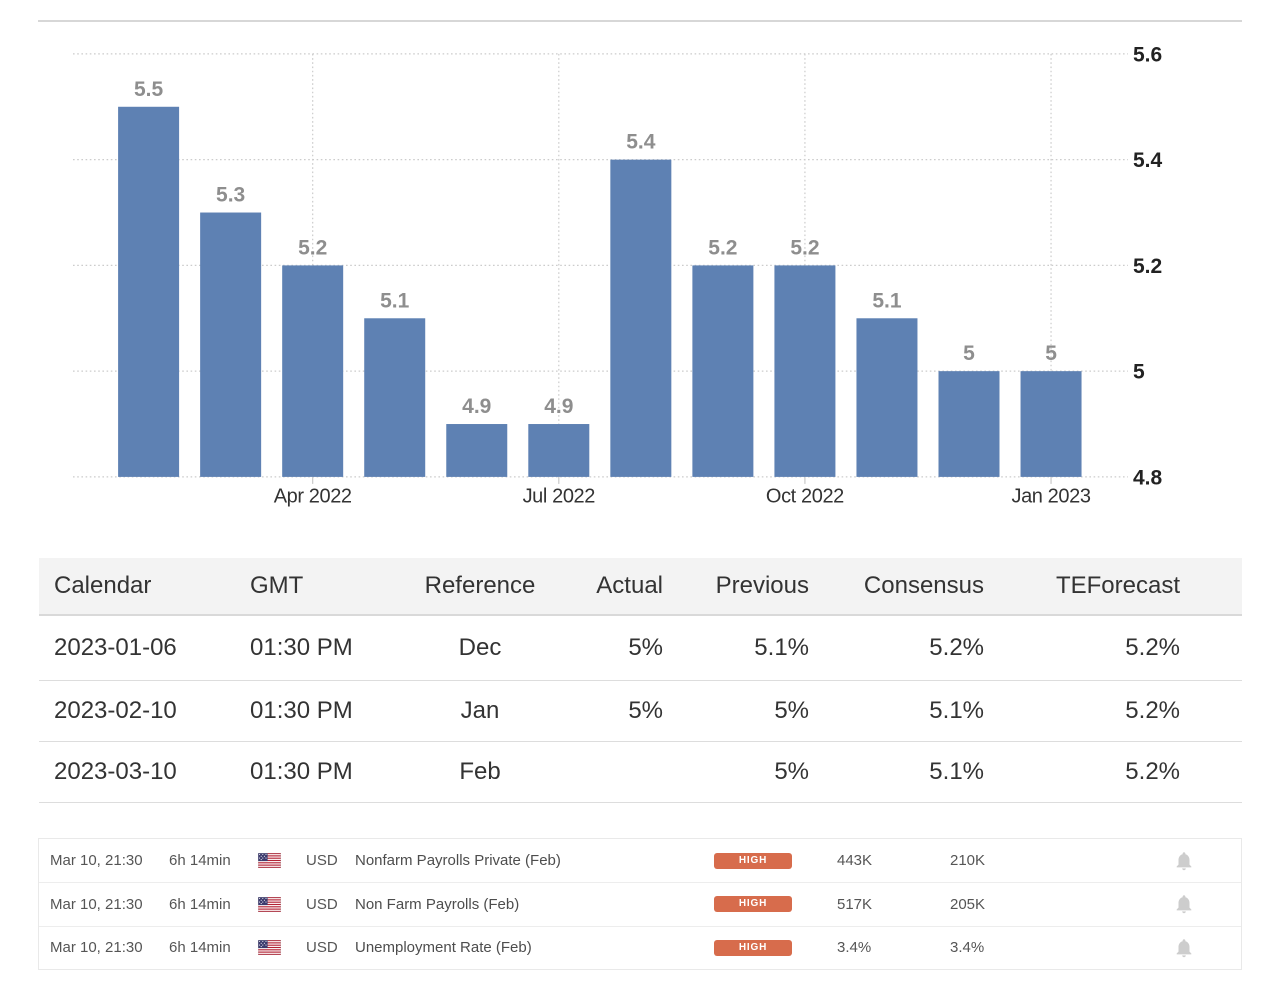 The image size is (1262, 988). What do you see at coordinates (437, 904) in the screenshot?
I see `event-name: Non Farm Payrolls (Feb)` at bounding box center [437, 904].